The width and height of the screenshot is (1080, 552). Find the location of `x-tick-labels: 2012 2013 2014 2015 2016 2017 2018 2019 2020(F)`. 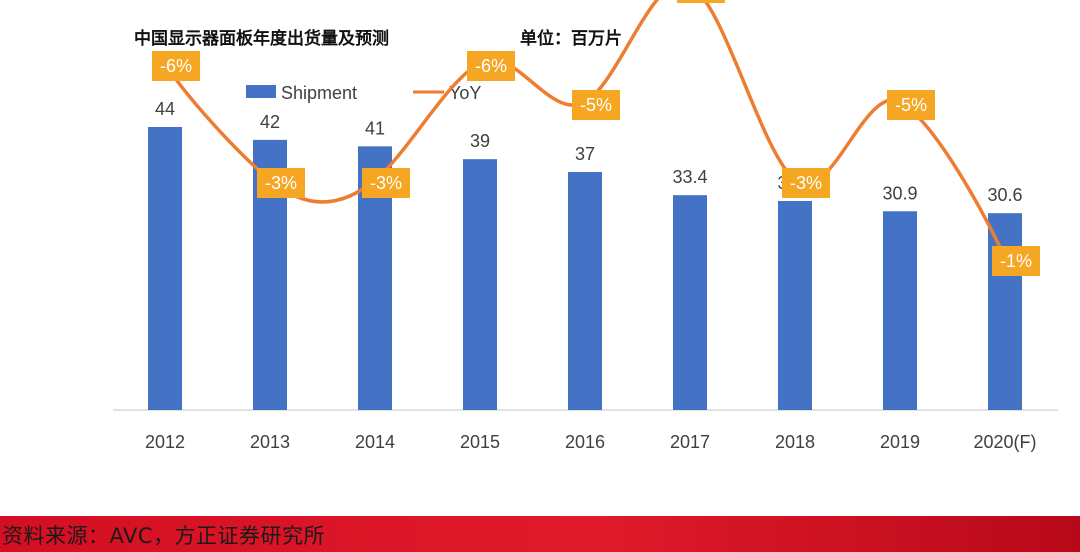

x-tick-labels: 2012 2013 2014 2015 2016 2017 2018 2019 2020(F) is located at coordinates (591, 442).